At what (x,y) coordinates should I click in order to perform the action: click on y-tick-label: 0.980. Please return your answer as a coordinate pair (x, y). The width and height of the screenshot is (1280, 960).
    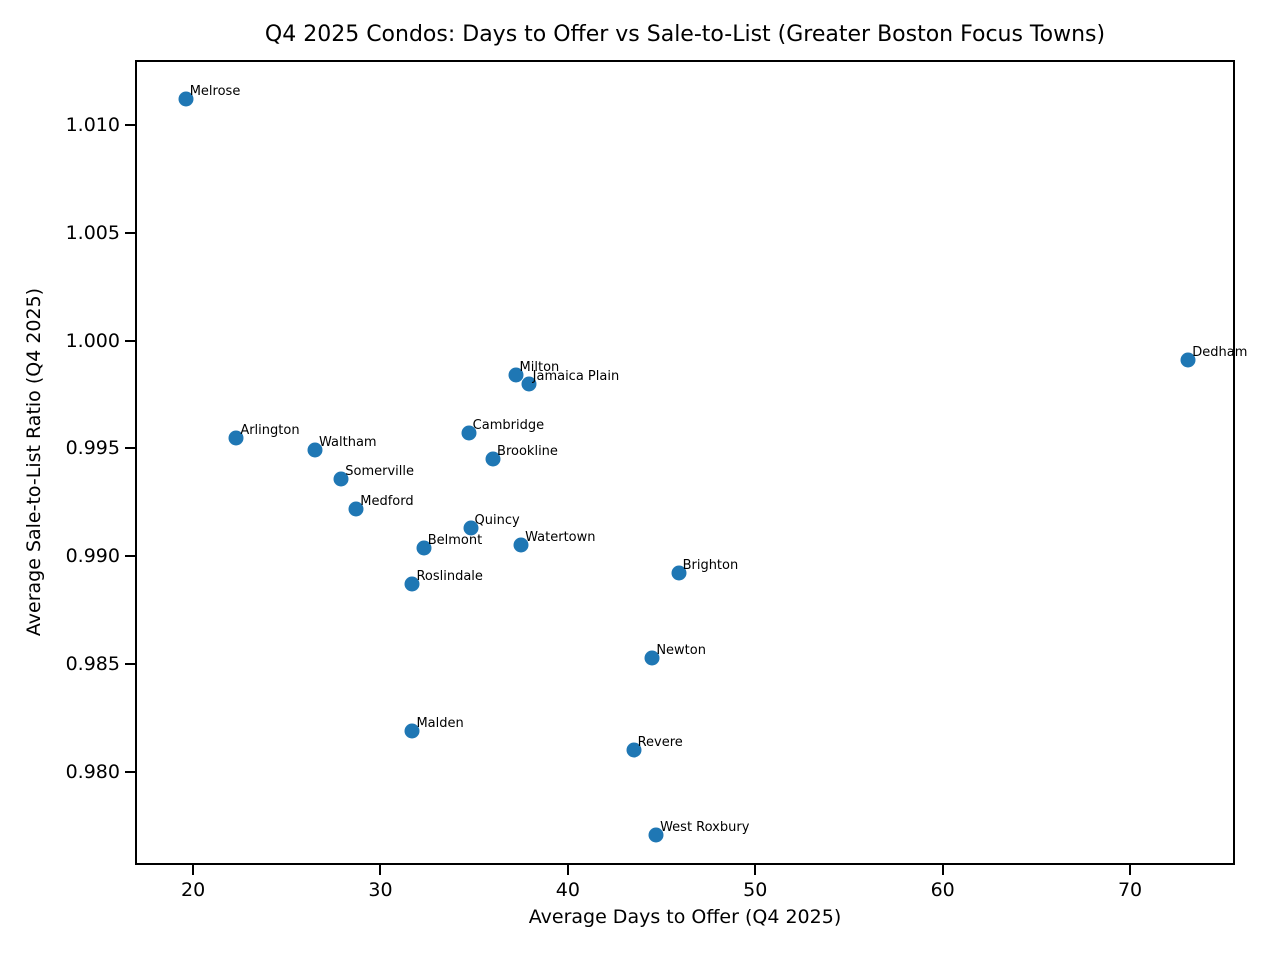
    Looking at the image, I should click on (92, 772).